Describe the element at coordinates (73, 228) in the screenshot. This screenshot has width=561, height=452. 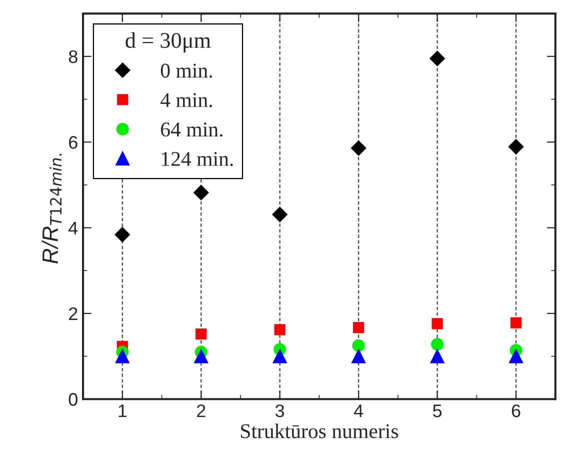
I see `y-tick-label: 4` at that location.